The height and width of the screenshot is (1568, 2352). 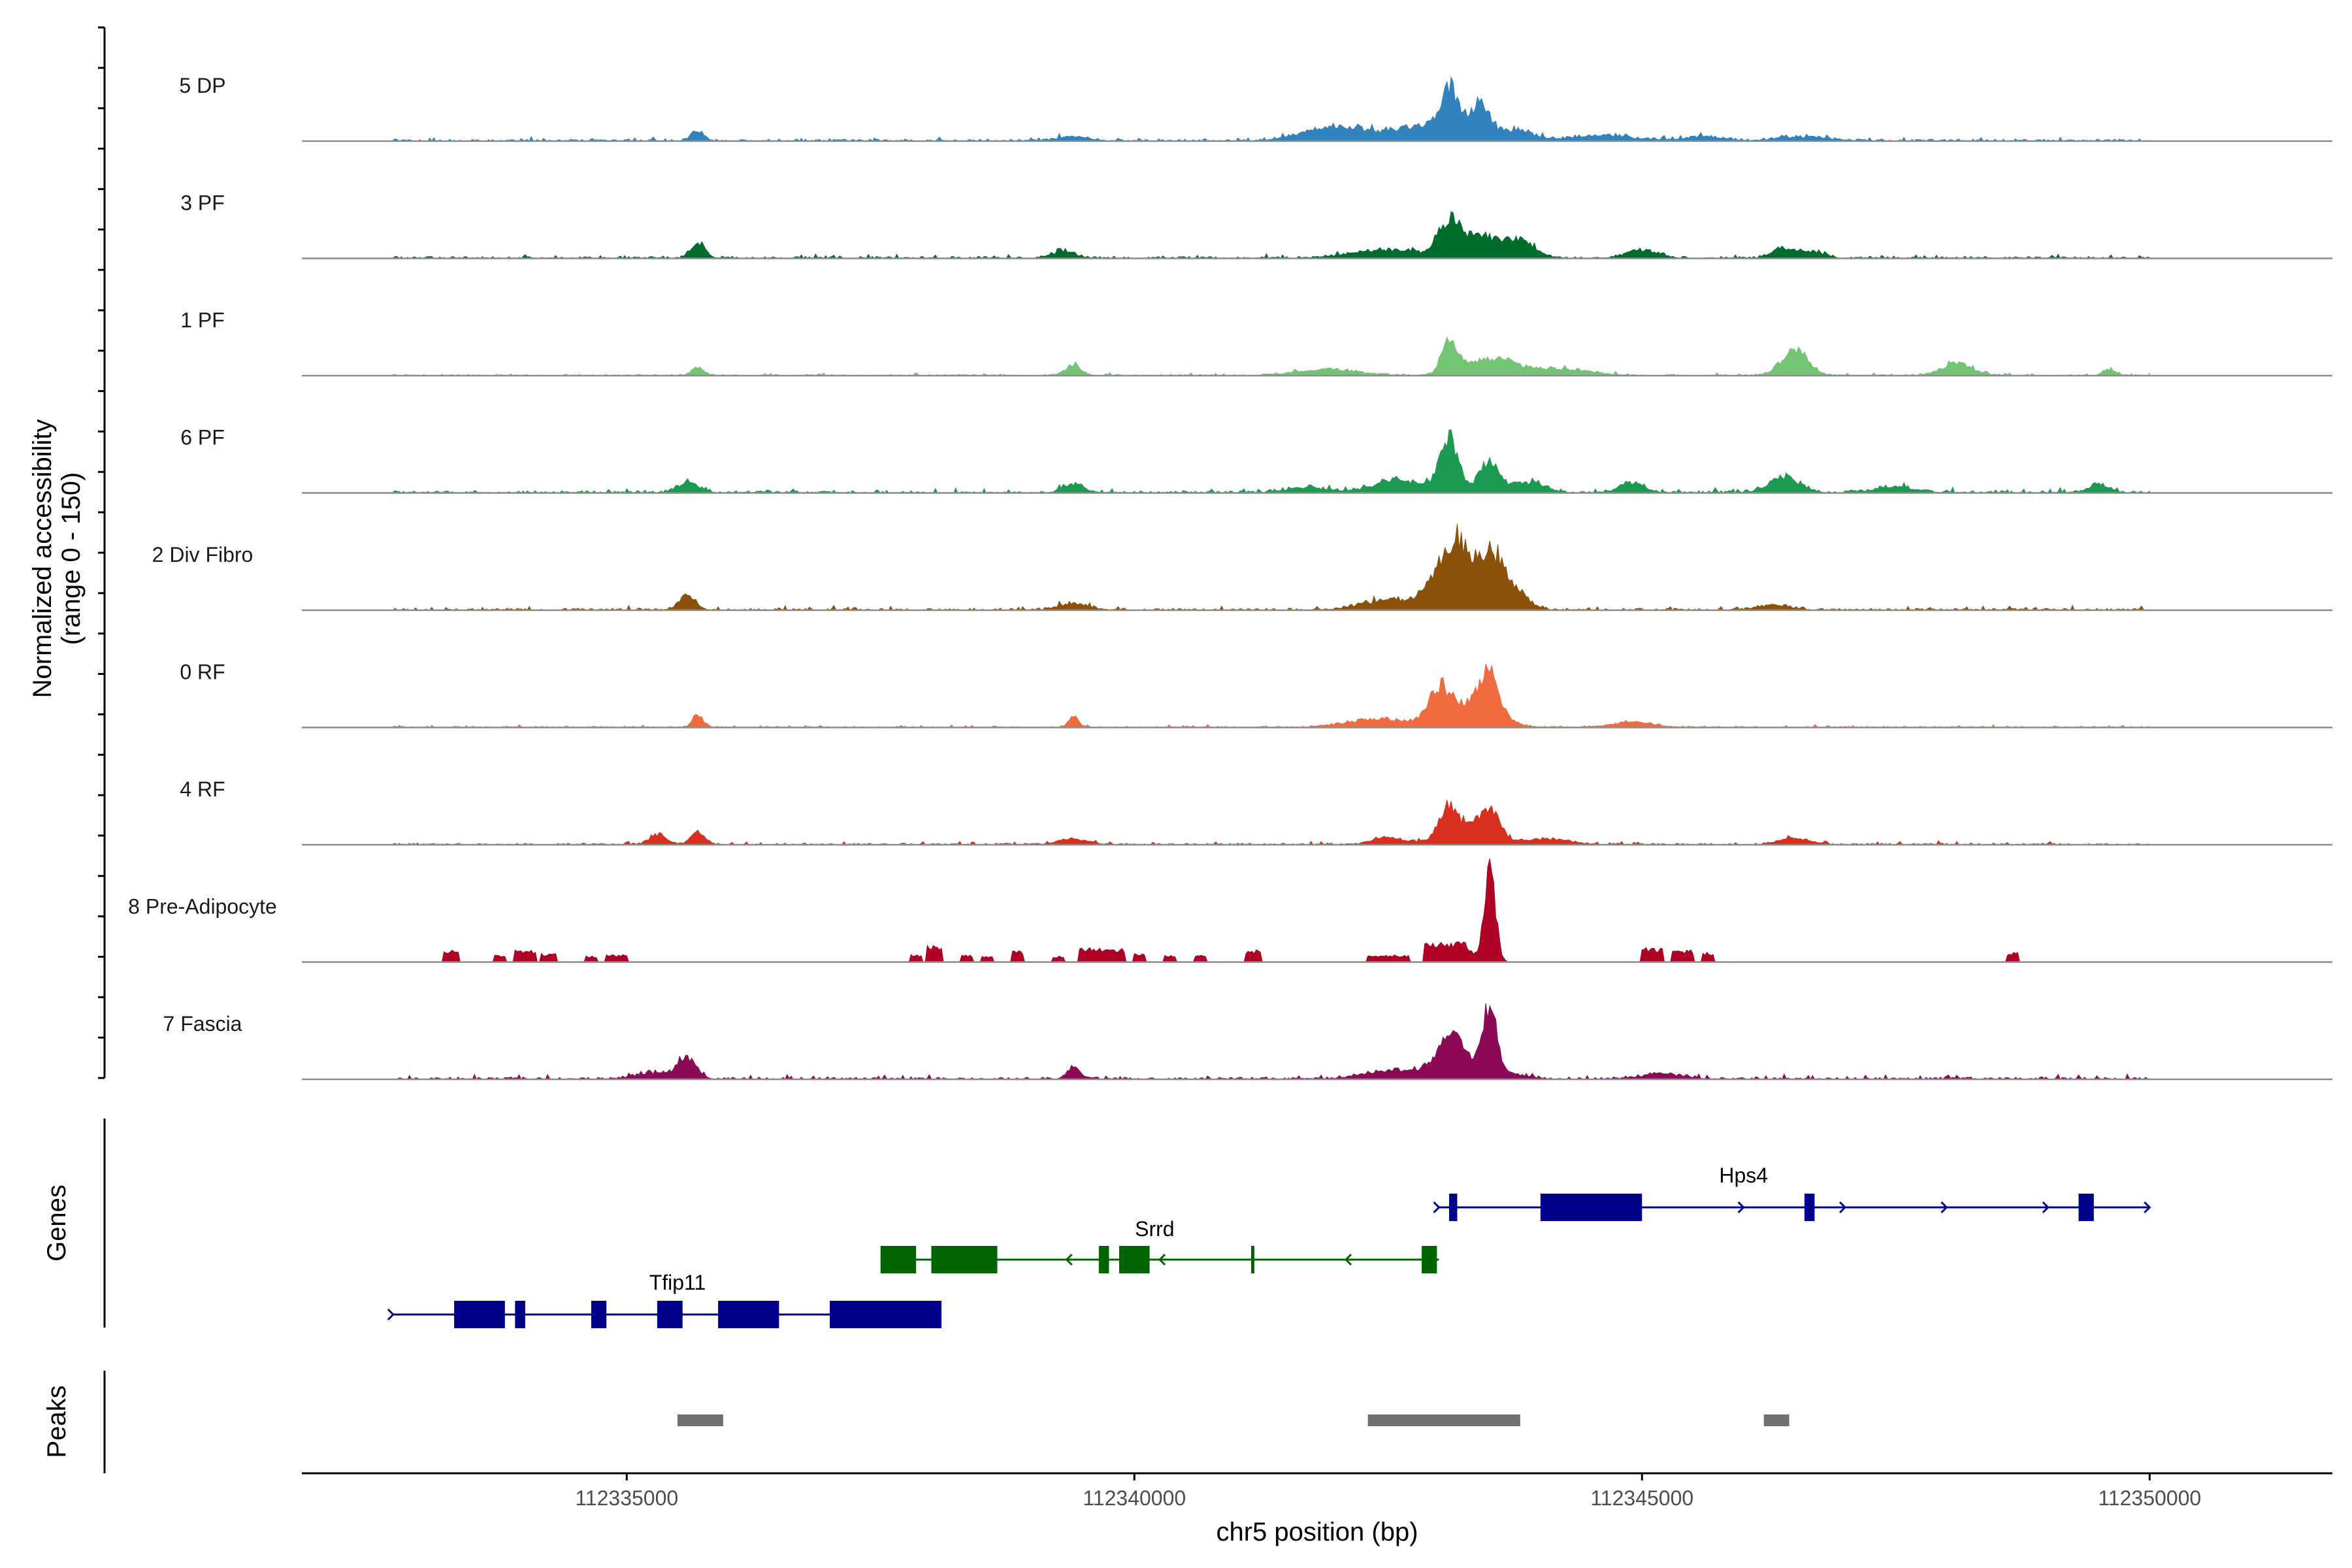 What do you see at coordinates (202, 437) in the screenshot?
I see `track-label: 6 PF` at bounding box center [202, 437].